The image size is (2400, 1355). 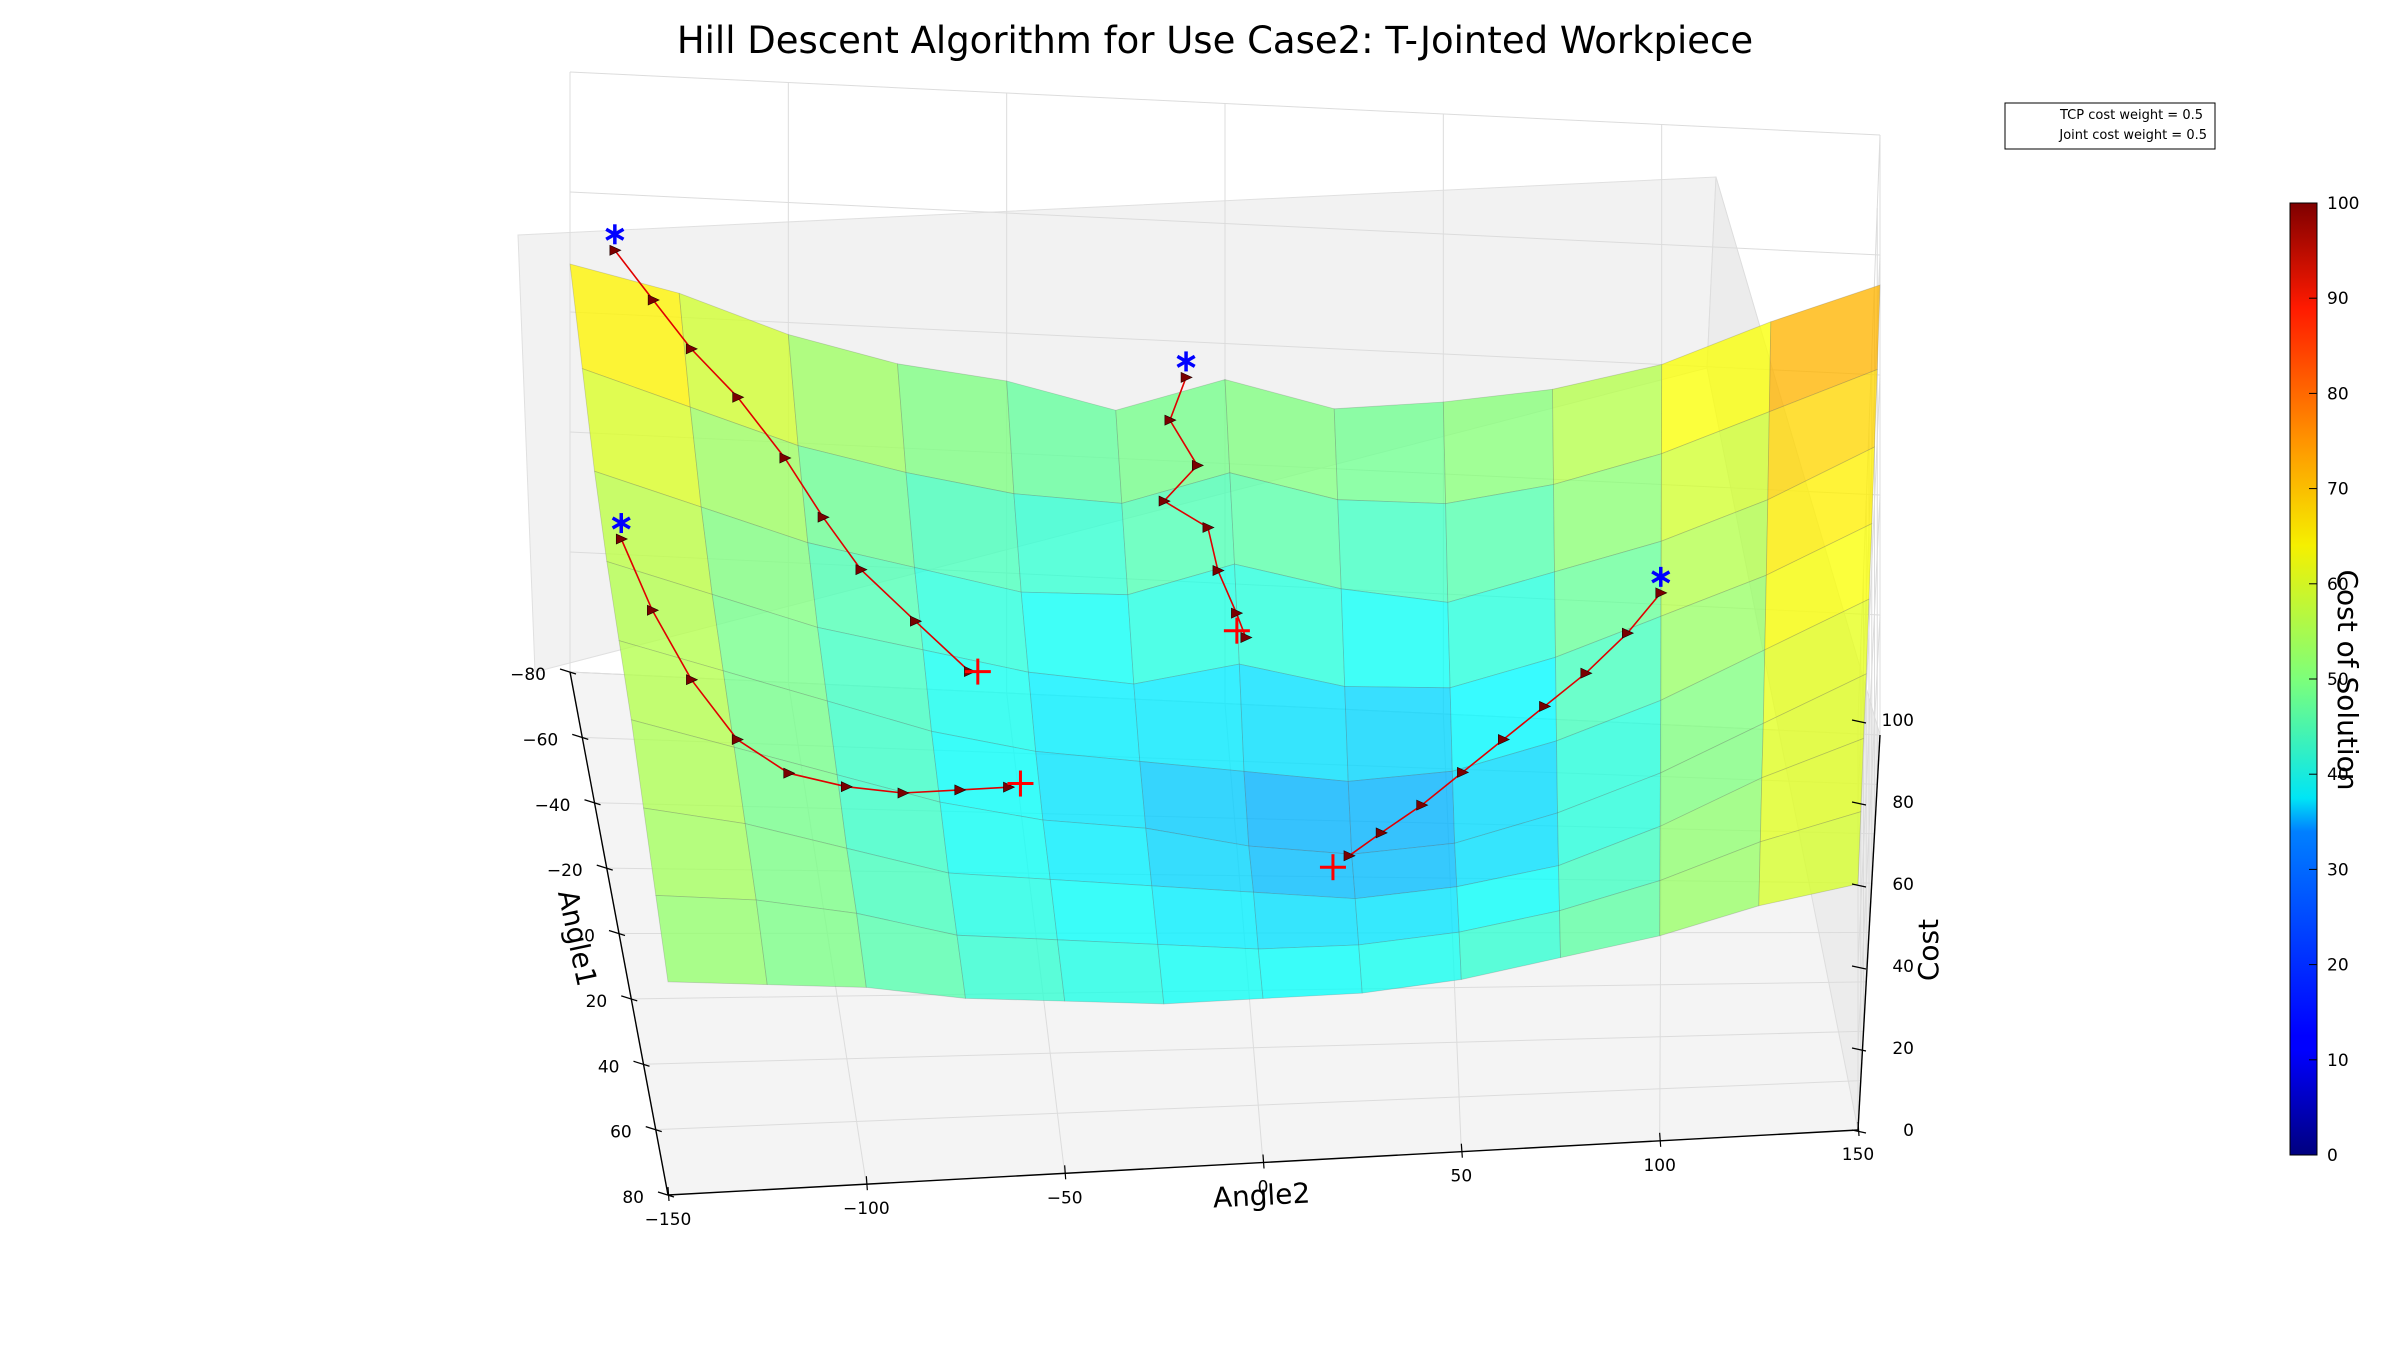 What do you see at coordinates (1858, 1155) in the screenshot?
I see `angle2-tick-label: 150` at bounding box center [1858, 1155].